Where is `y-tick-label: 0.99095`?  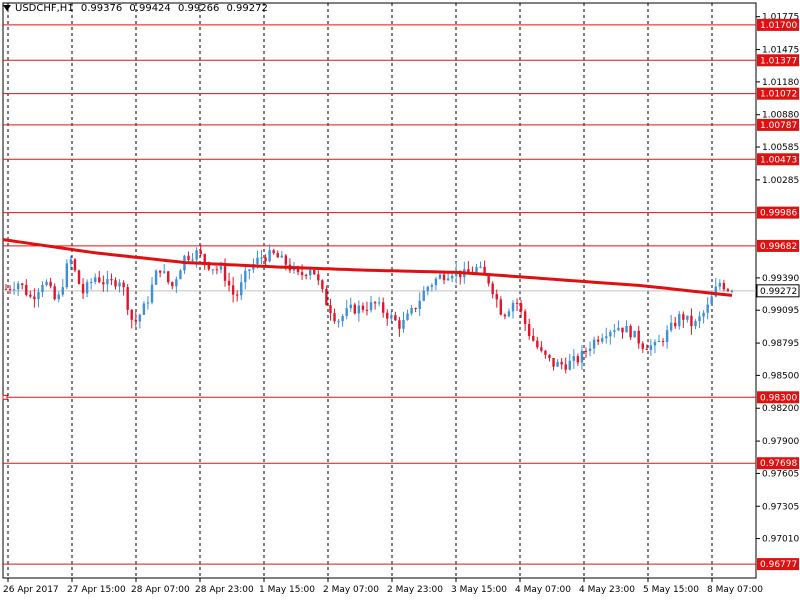 y-tick-label: 0.99095 is located at coordinates (780, 311).